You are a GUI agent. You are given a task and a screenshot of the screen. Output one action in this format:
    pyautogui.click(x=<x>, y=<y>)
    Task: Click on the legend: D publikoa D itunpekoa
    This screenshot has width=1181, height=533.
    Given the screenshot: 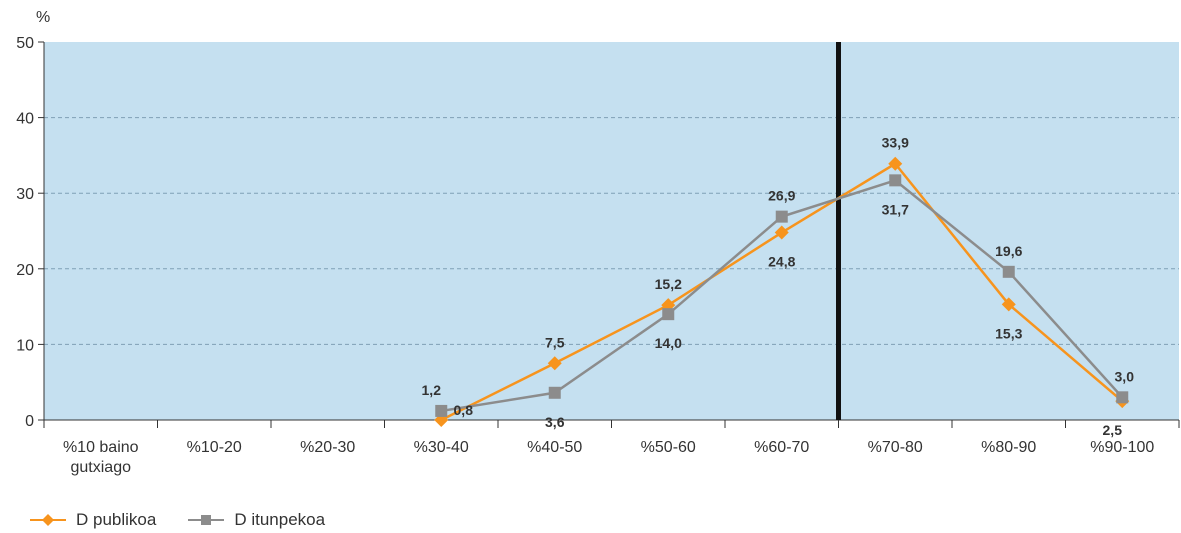 What is the action you would take?
    pyautogui.click(x=193, y=520)
    